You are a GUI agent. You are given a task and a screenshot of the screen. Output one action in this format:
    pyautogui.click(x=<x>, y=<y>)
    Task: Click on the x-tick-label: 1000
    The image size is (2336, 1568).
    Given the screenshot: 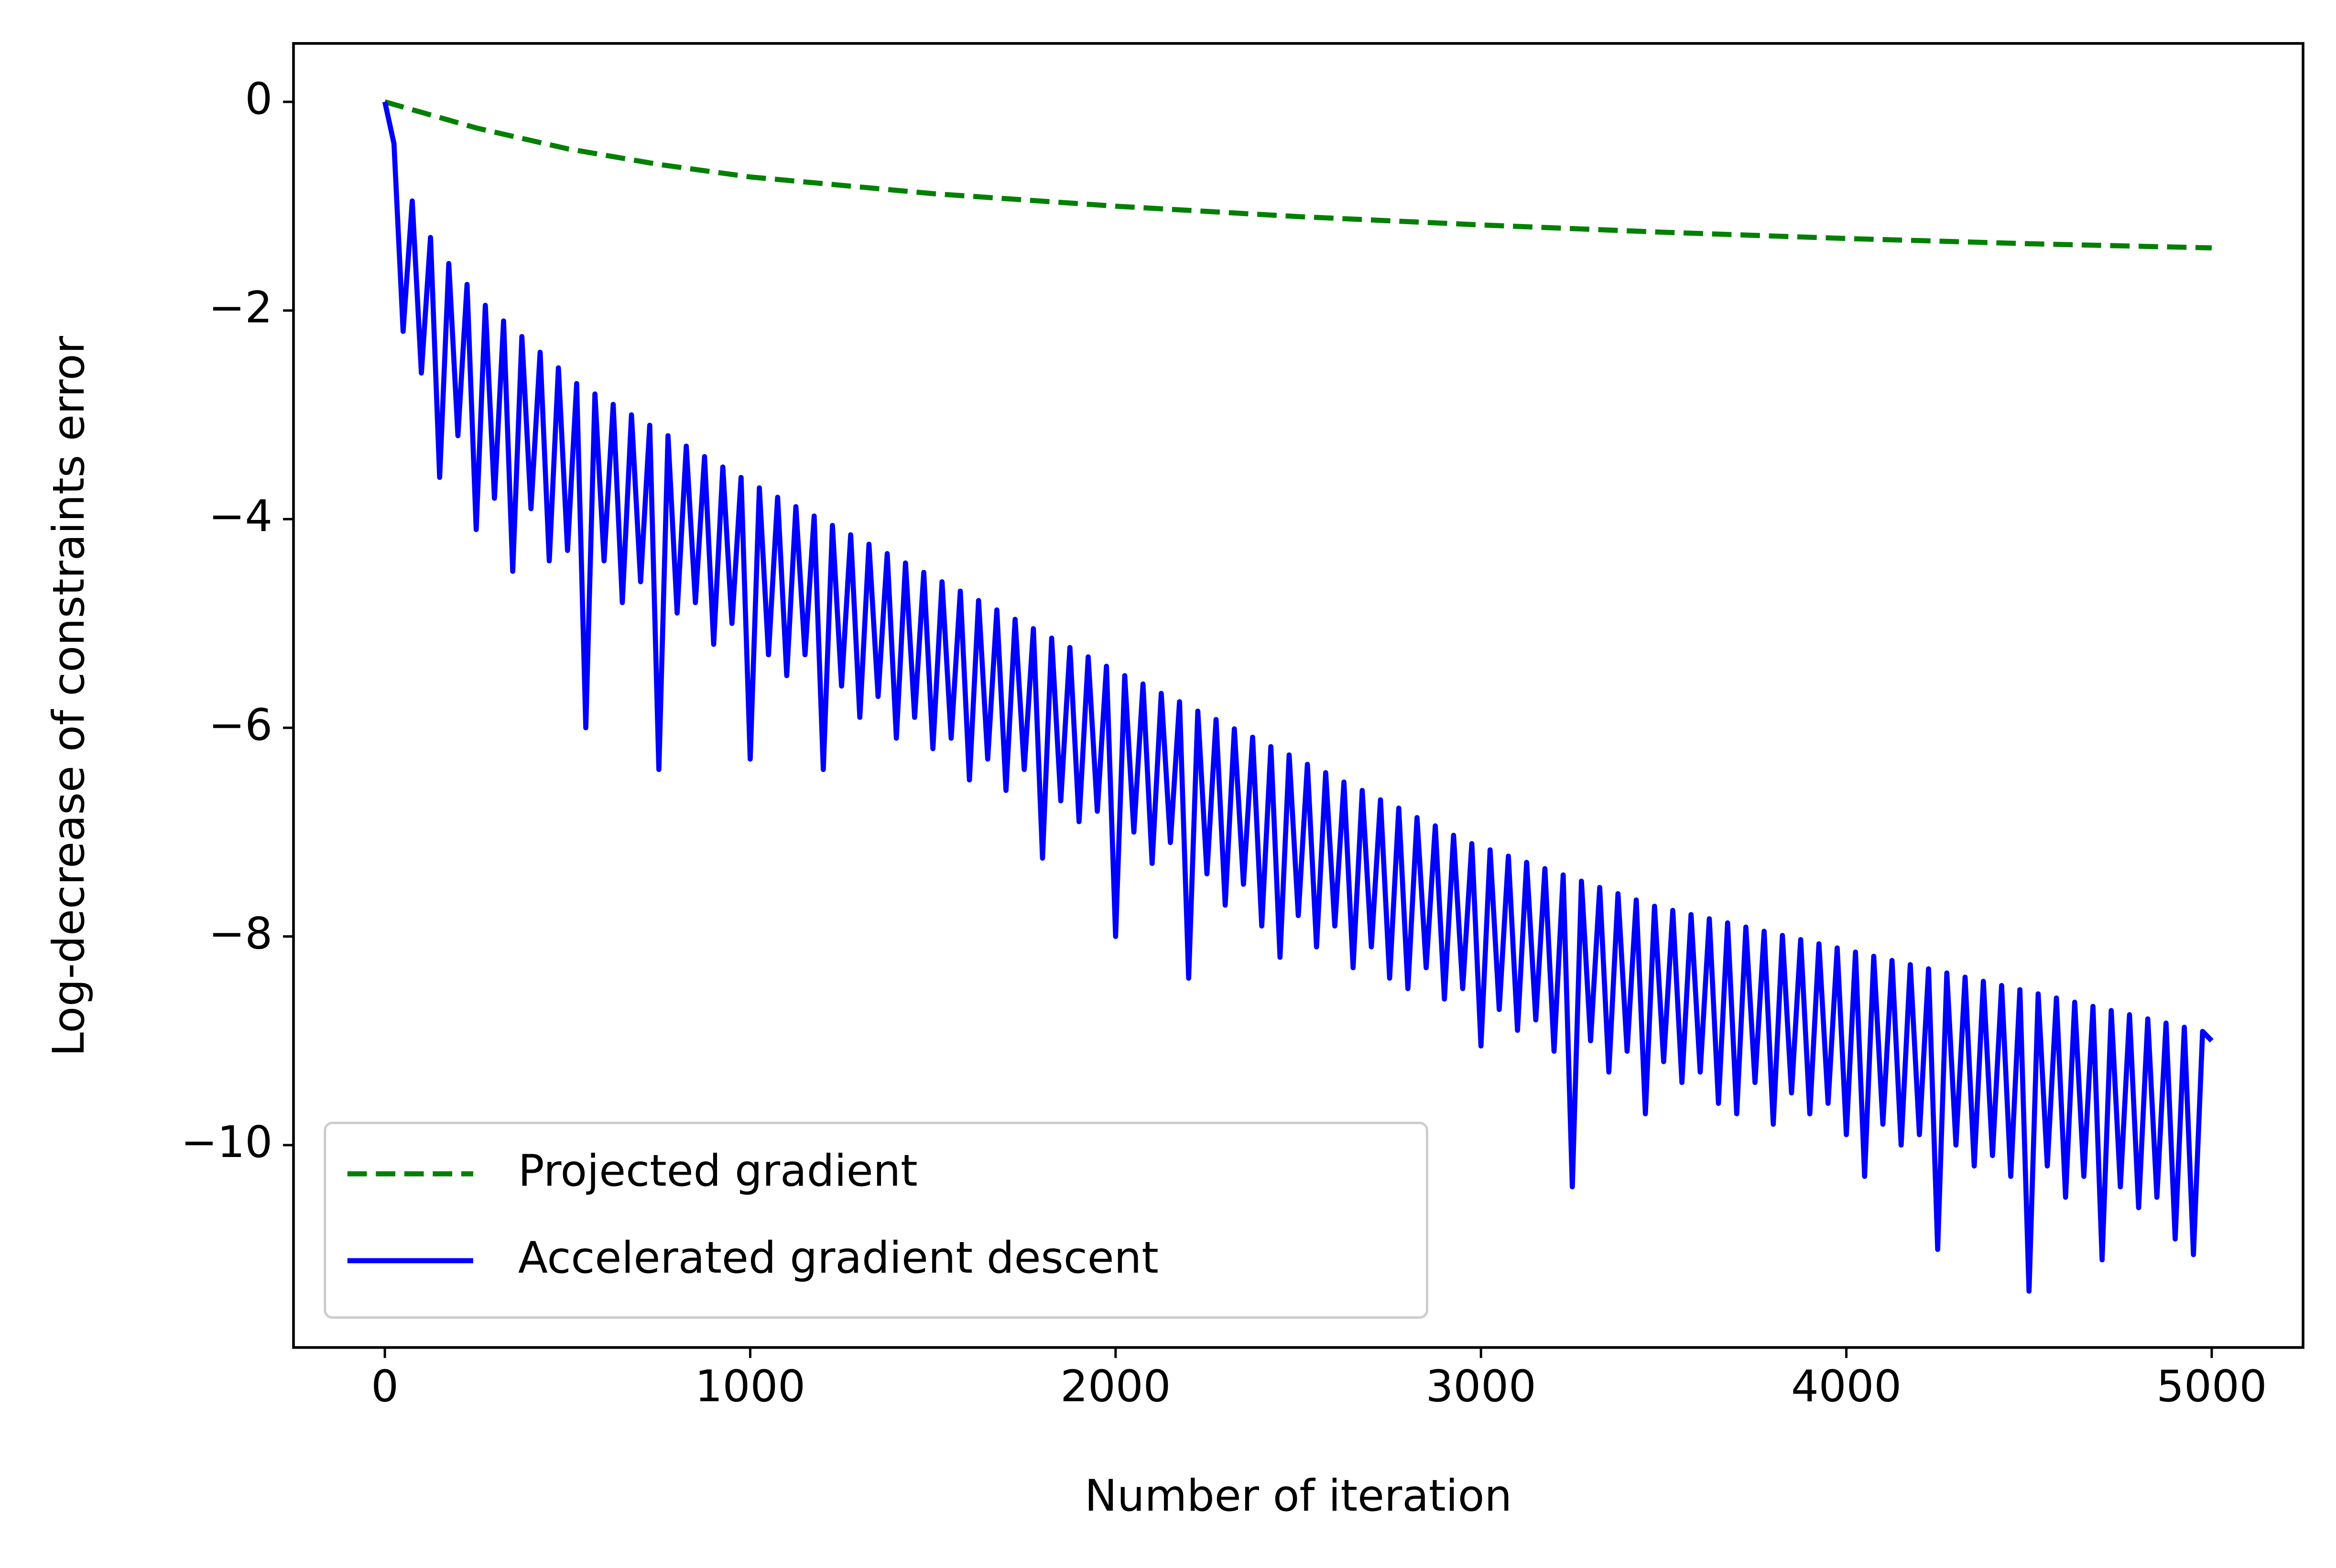 What is the action you would take?
    pyautogui.click(x=750, y=1387)
    